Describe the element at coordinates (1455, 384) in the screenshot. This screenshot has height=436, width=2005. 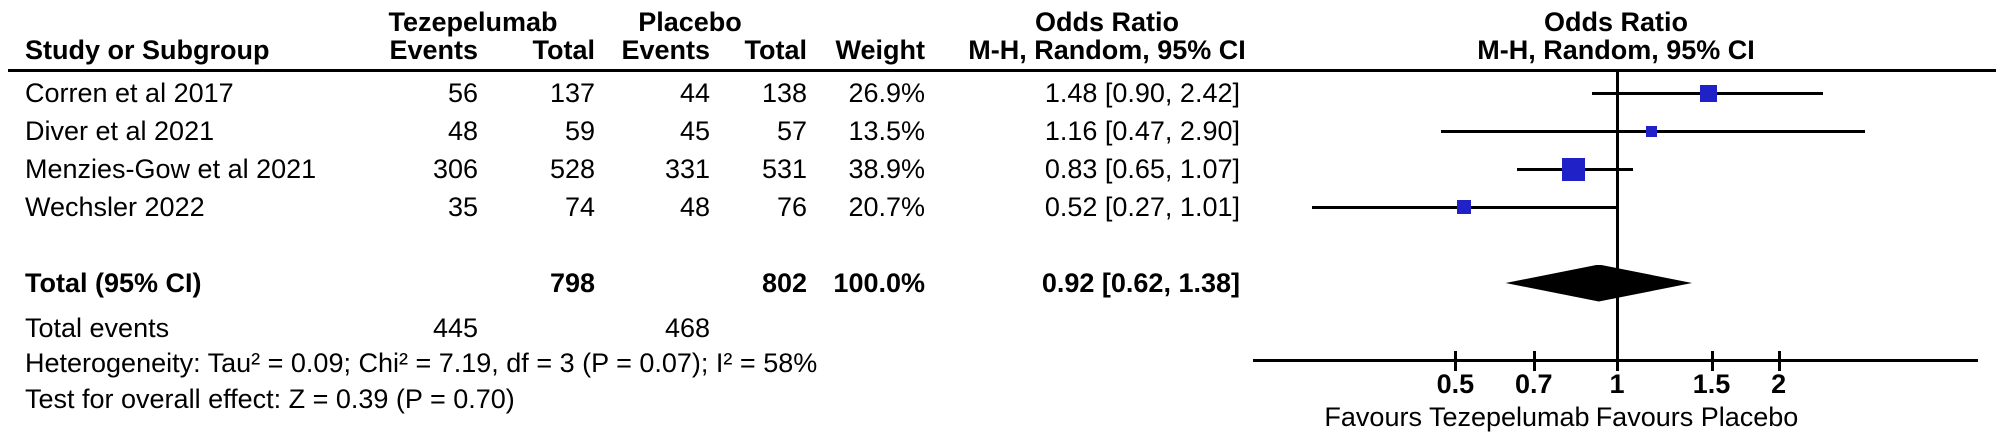
I see `axis-tick-label: 0.5` at that location.